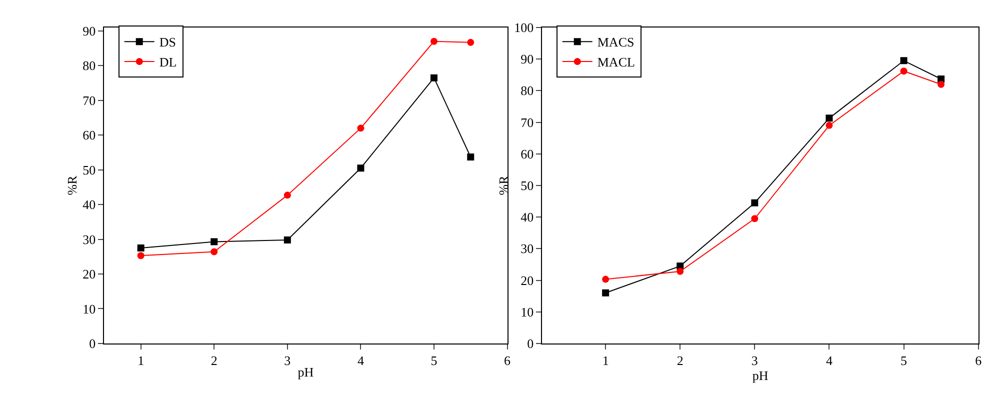  I want to click on legend-label: MACL, so click(616, 62).